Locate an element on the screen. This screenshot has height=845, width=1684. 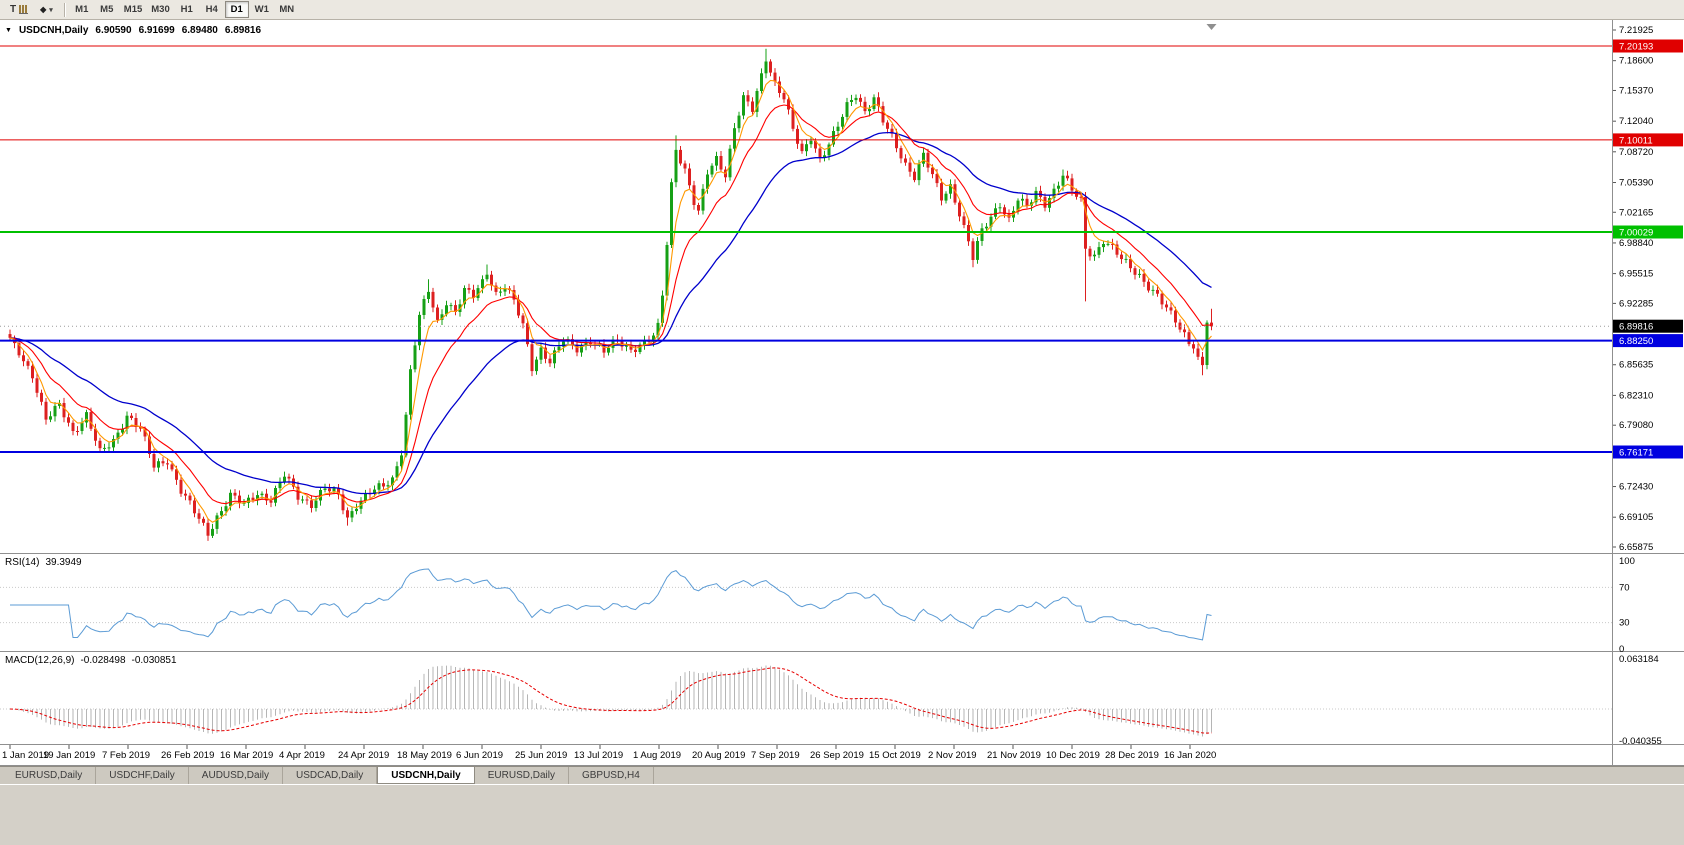
svg-text: 7.15370 is located at coordinates (1636, 91).